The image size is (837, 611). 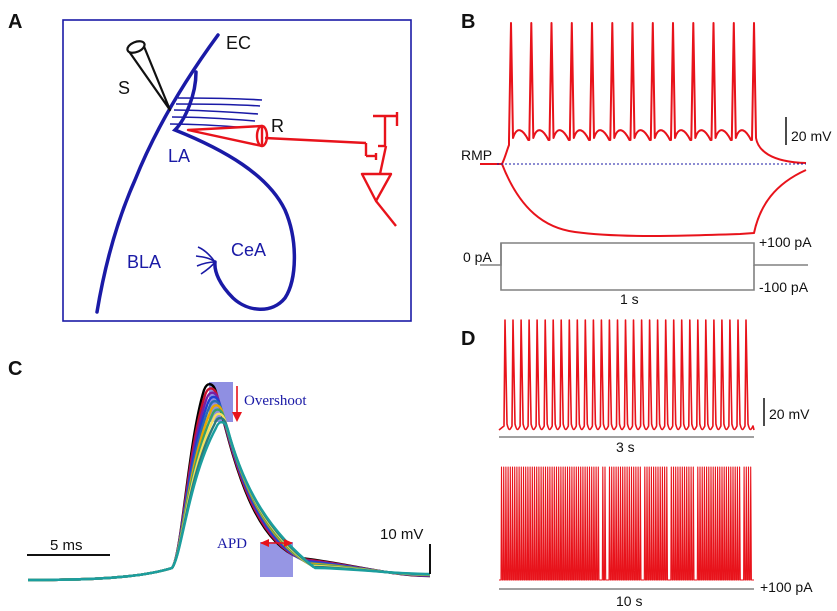 I want to click on panel-d-letter: D, so click(x=468, y=339).